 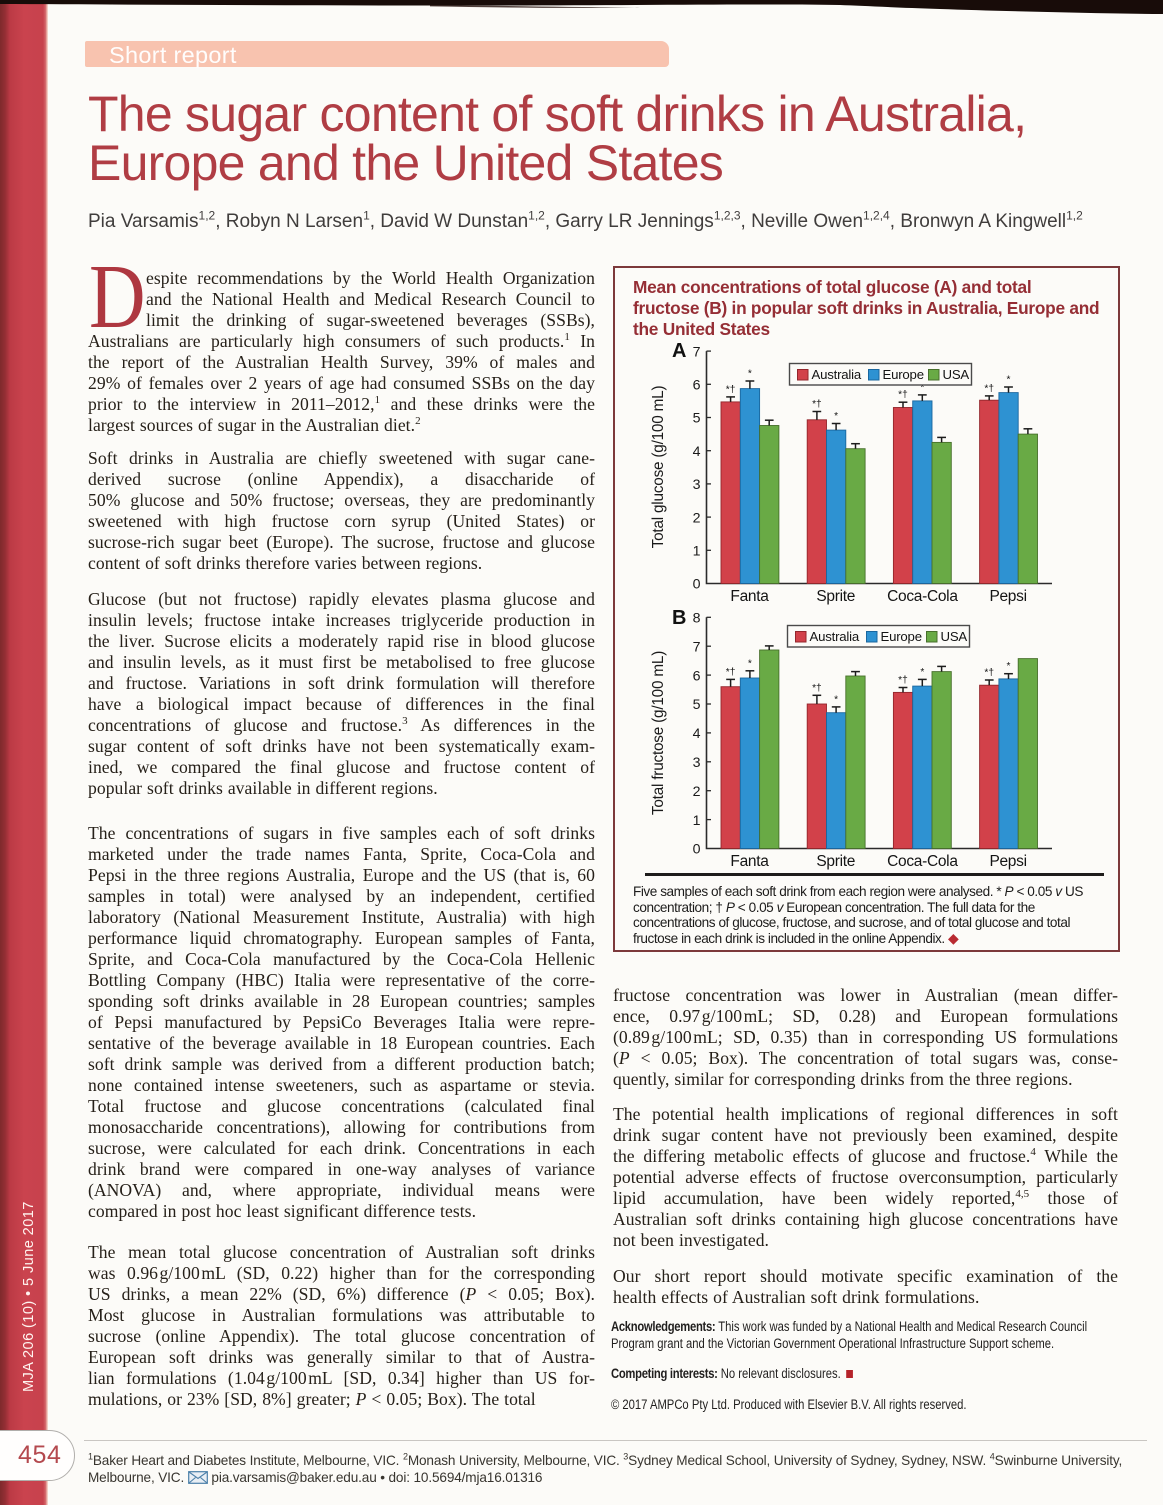 I want to click on svg-text: Total glucose (g/100 mL), so click(x=658, y=467).